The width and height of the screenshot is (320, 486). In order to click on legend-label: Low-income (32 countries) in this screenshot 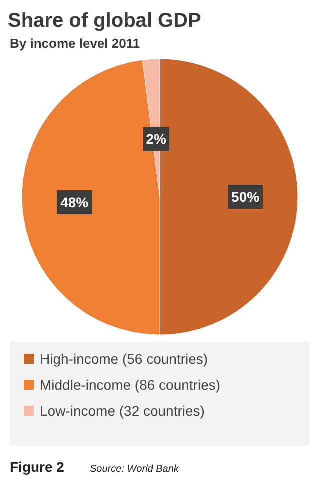, I will do `click(122, 411)`.